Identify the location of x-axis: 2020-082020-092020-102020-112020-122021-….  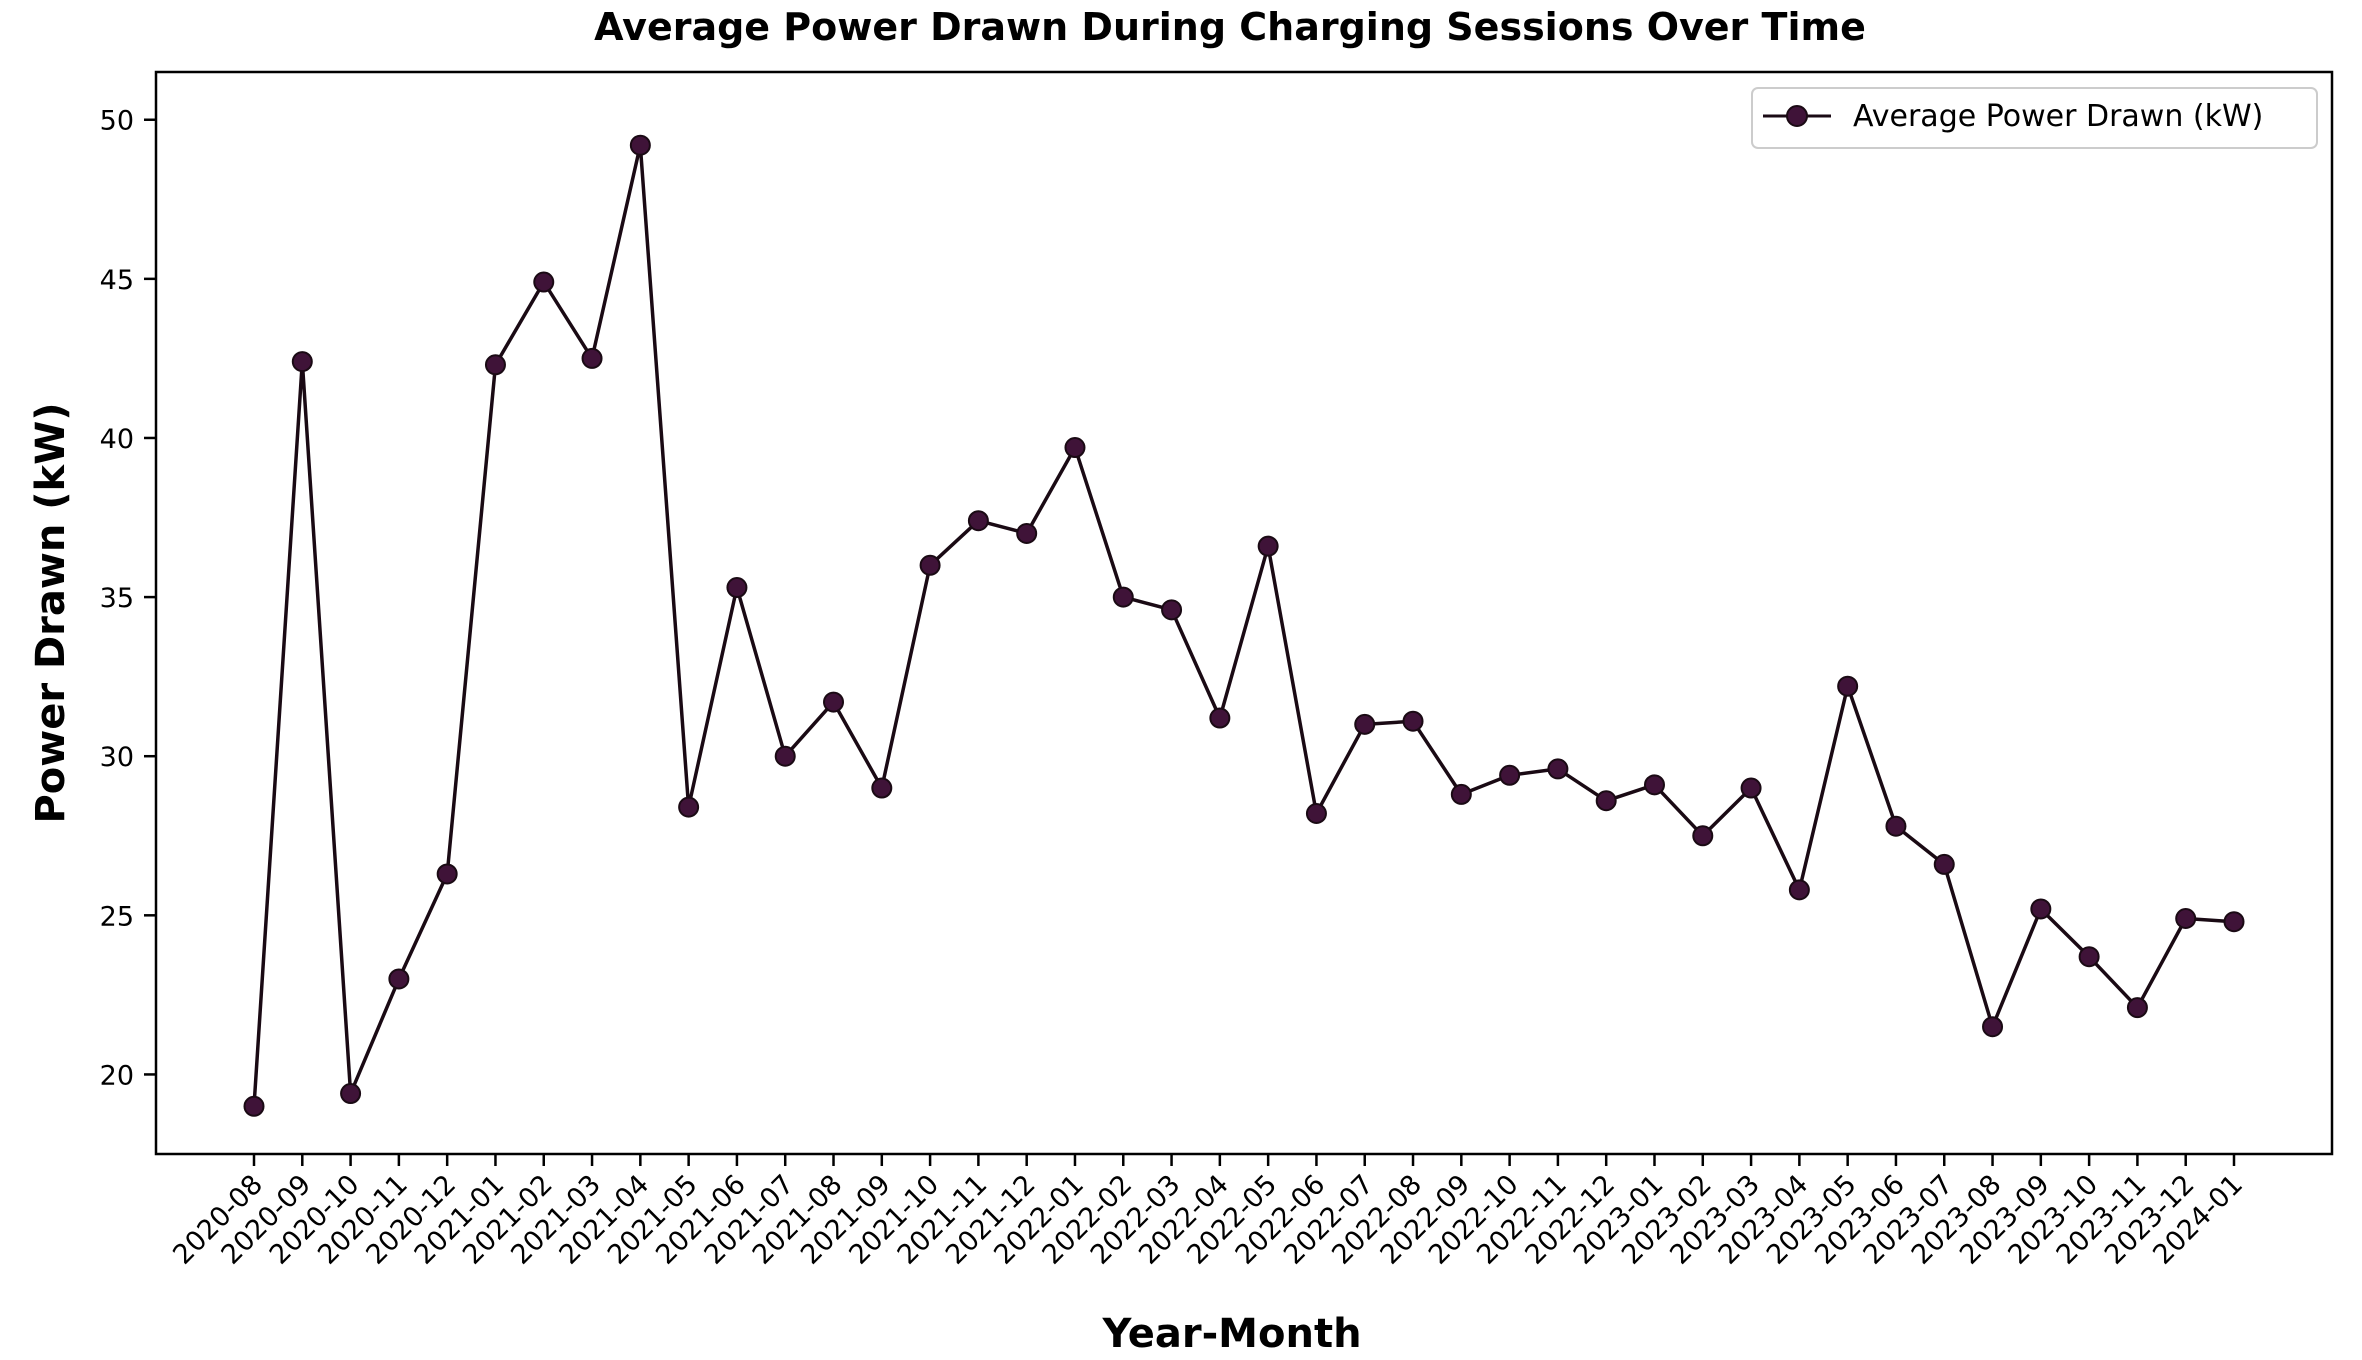
(1208, 1212).